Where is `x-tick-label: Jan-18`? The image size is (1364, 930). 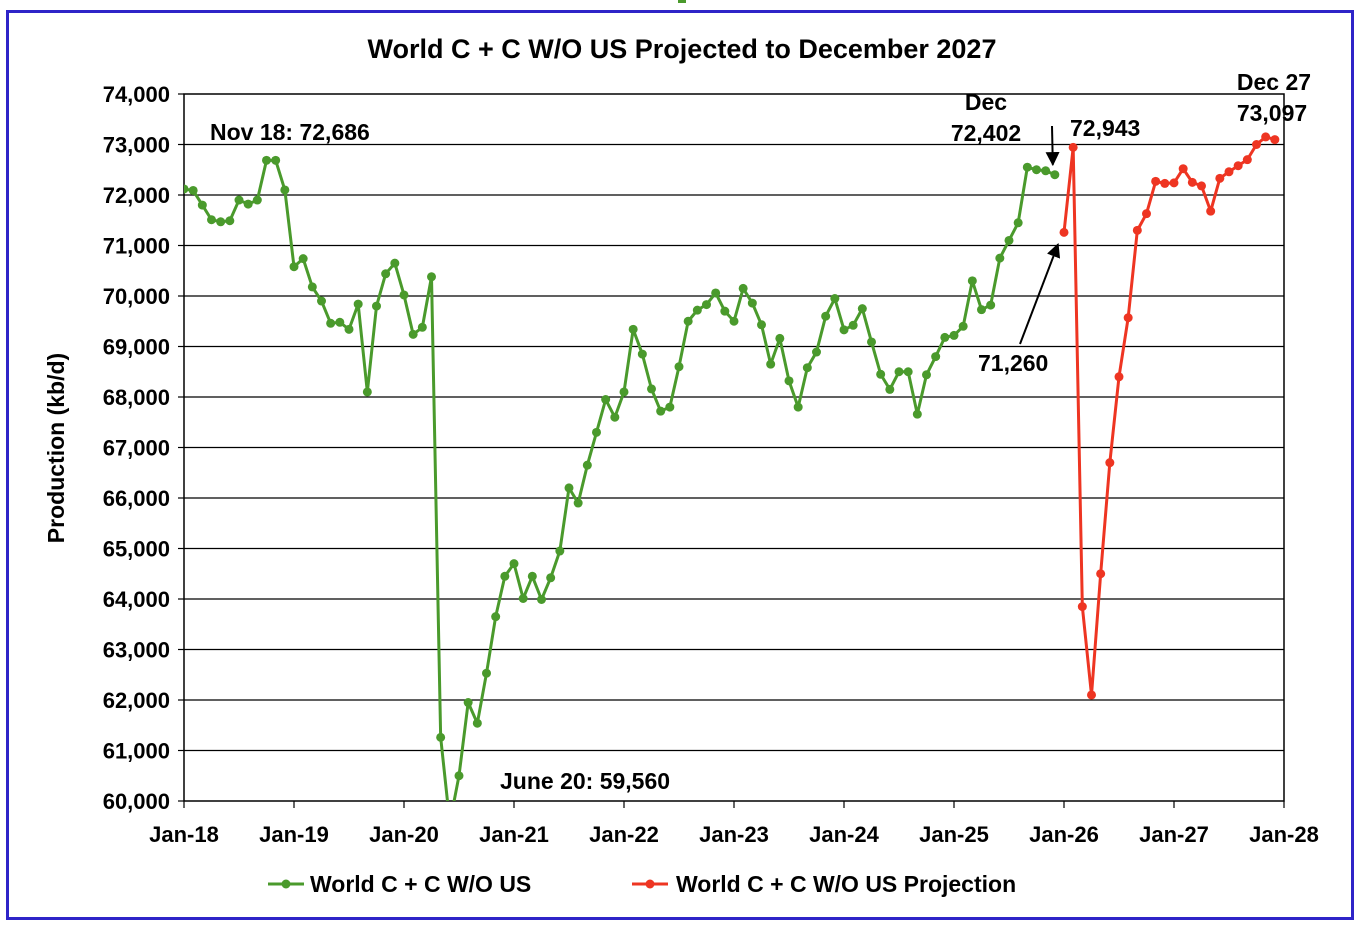
x-tick-label: Jan-18 is located at coordinates (184, 834).